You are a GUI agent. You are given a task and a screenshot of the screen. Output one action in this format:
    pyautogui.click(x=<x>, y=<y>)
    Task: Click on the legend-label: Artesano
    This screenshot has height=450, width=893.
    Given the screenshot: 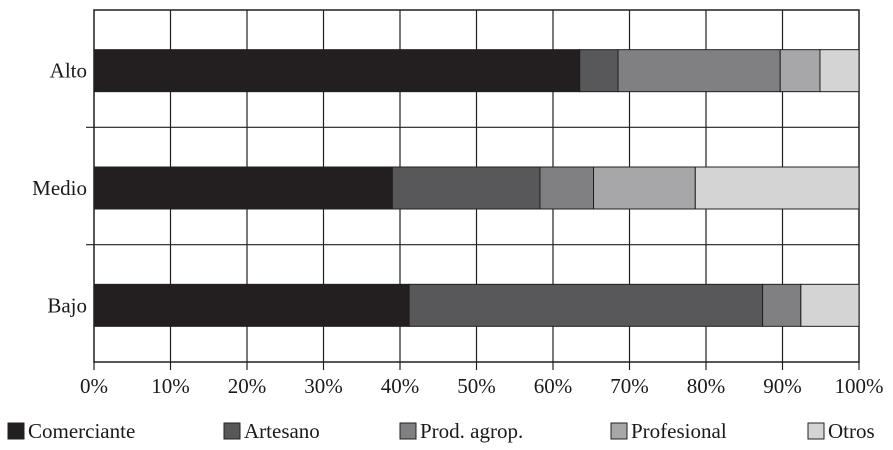 What is the action you would take?
    pyautogui.click(x=282, y=431)
    